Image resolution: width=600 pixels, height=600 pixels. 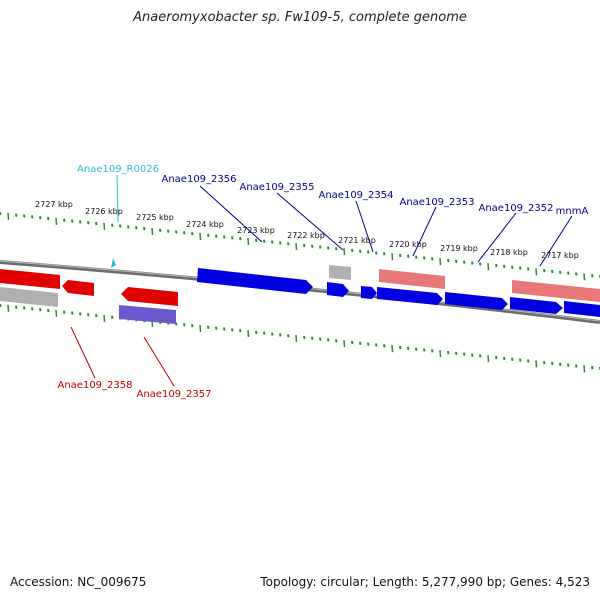 What do you see at coordinates (205, 224) in the screenshot?
I see `ruler-label: 2724 kbp` at bounding box center [205, 224].